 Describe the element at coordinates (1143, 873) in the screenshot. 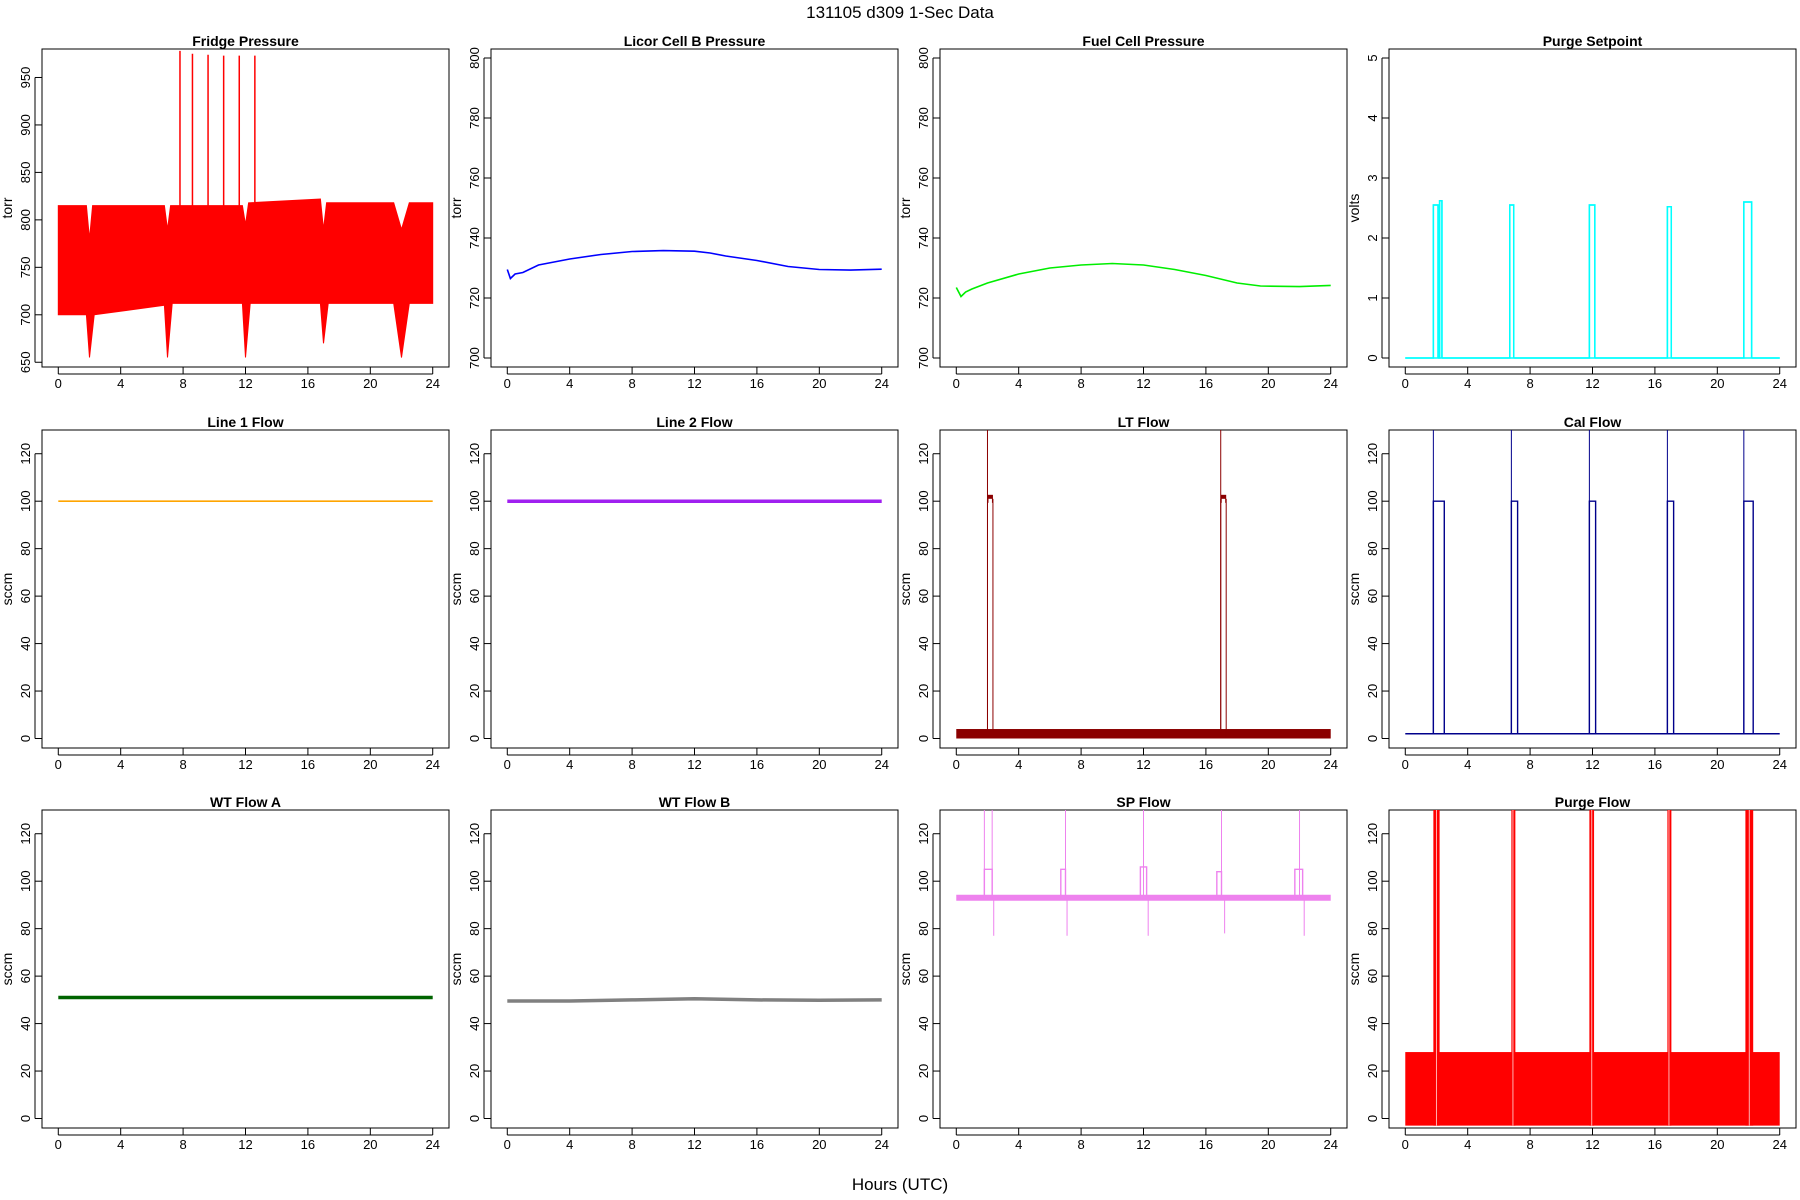

I see `series-sp-flow` at that location.